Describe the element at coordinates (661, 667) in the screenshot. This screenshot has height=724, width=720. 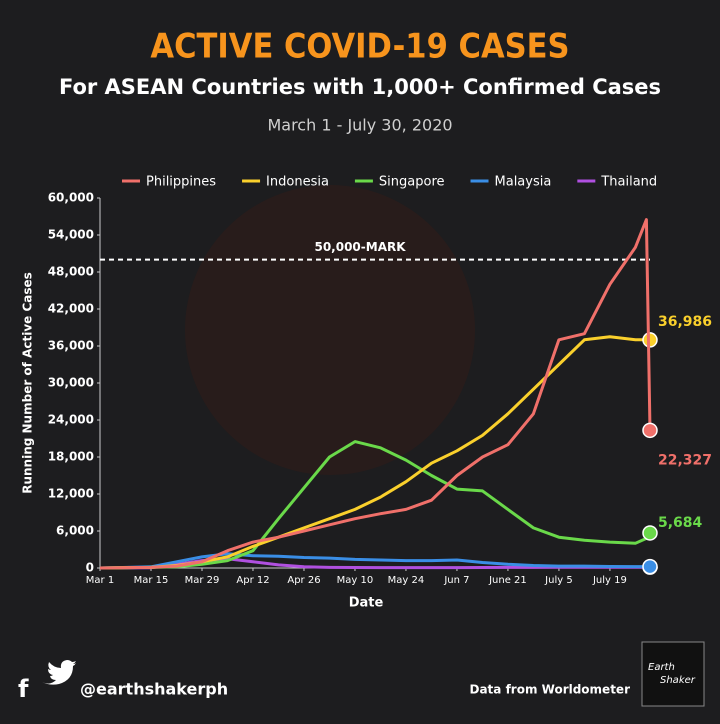
I see `logo-text: Earth` at that location.